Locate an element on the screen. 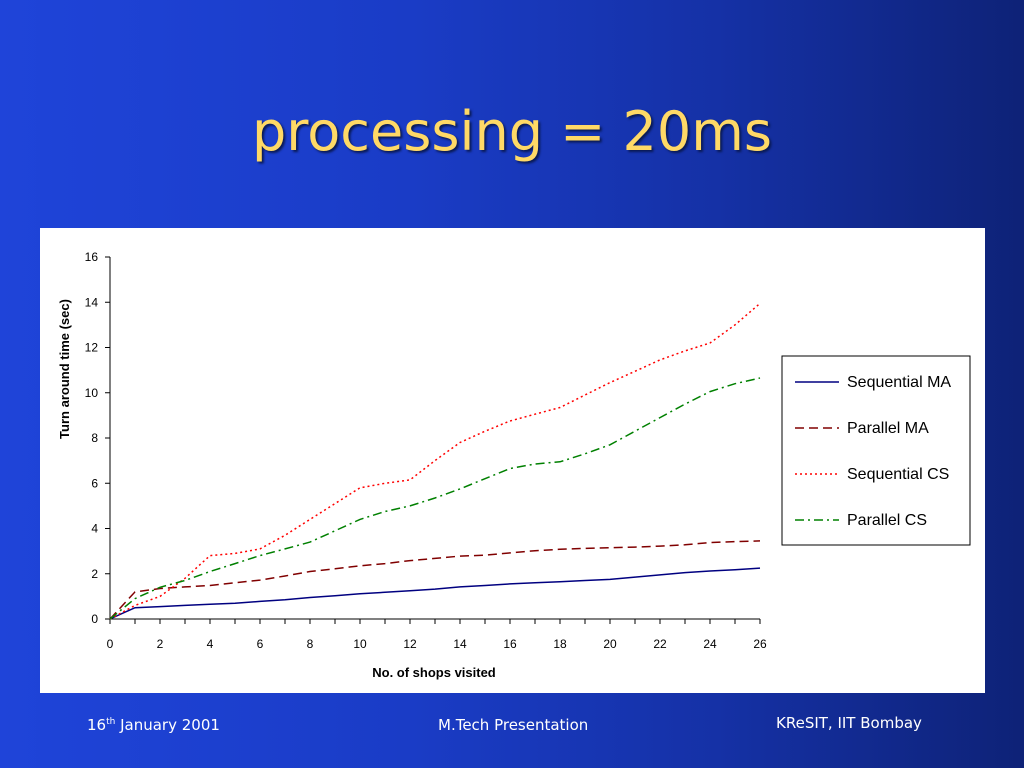 The height and width of the screenshot is (768, 1024). x-tick-label: 16 is located at coordinates (510, 644).